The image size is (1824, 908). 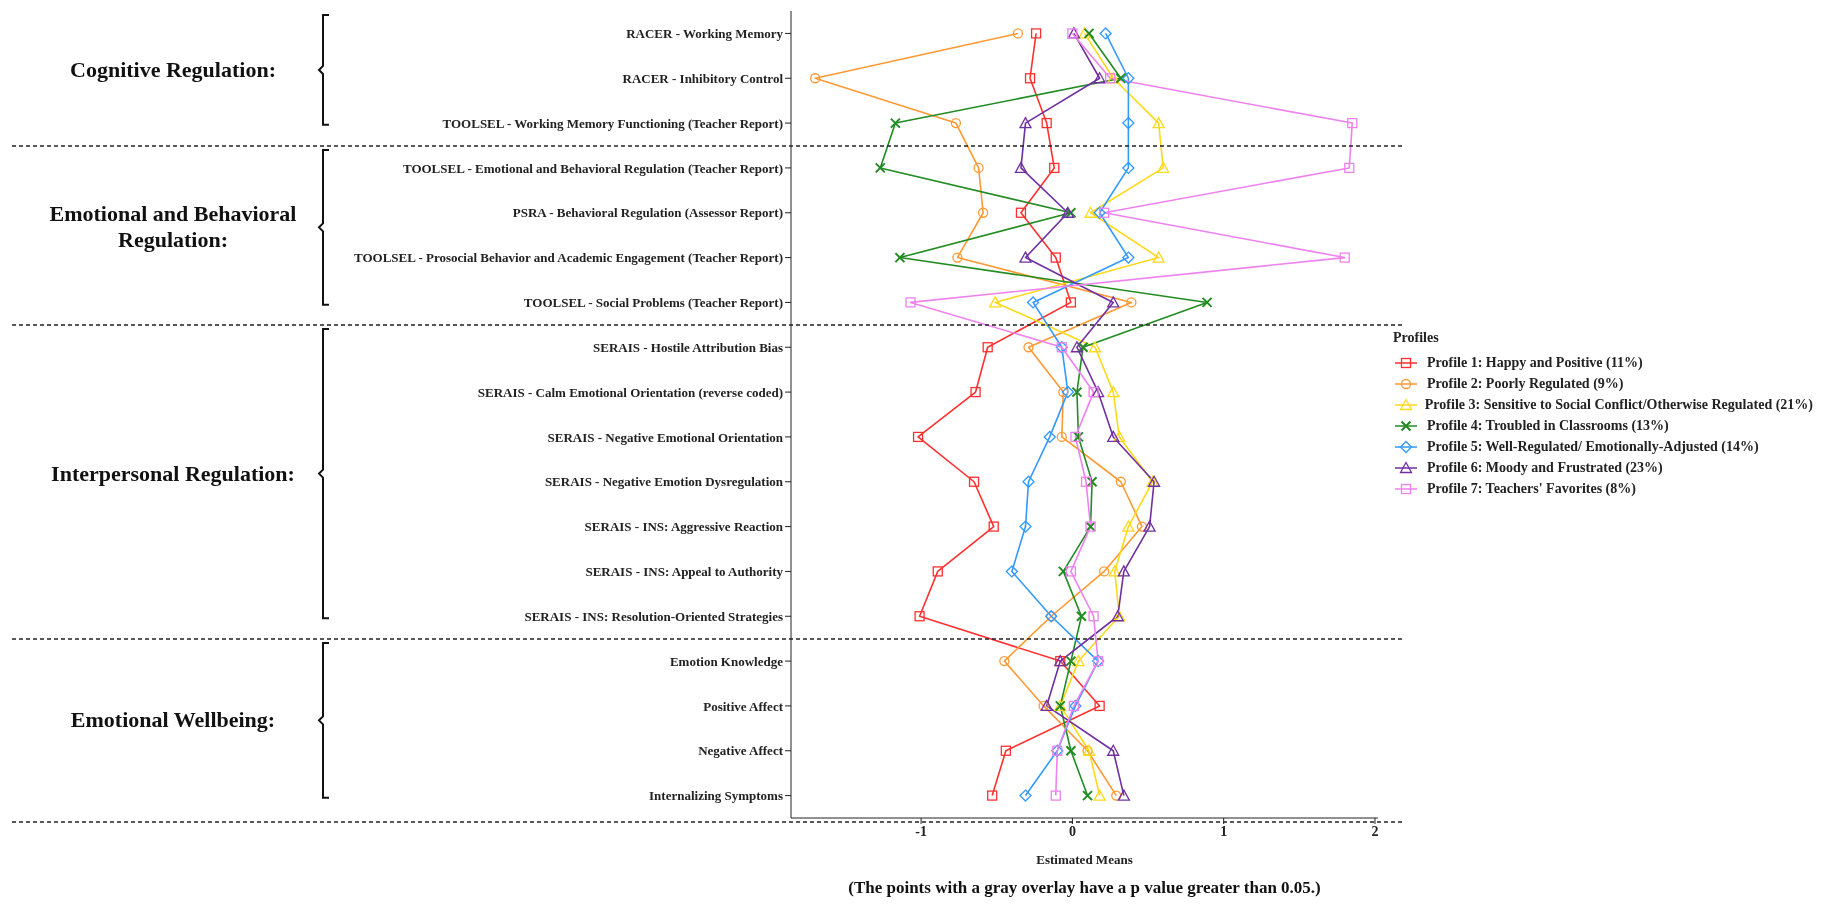 What do you see at coordinates (921, 831) in the screenshot?
I see `x-tick-label: -1` at bounding box center [921, 831].